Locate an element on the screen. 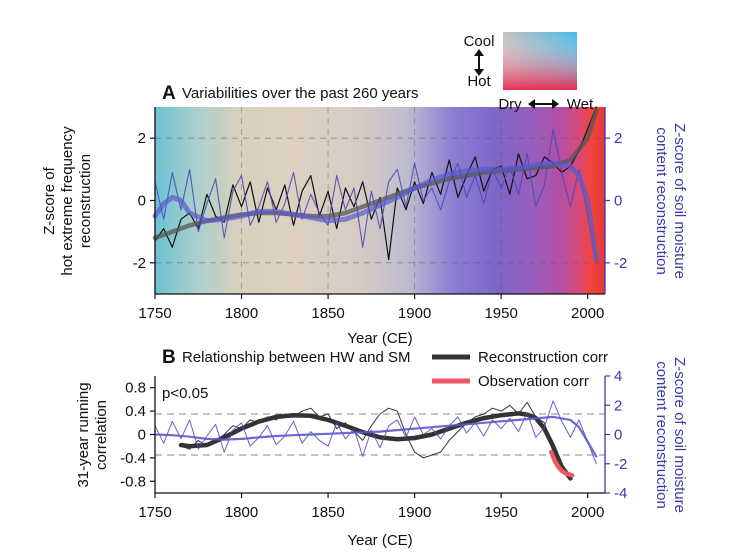 This screenshot has width=737, height=555. panel-b-axes is located at coordinates (380, 435).